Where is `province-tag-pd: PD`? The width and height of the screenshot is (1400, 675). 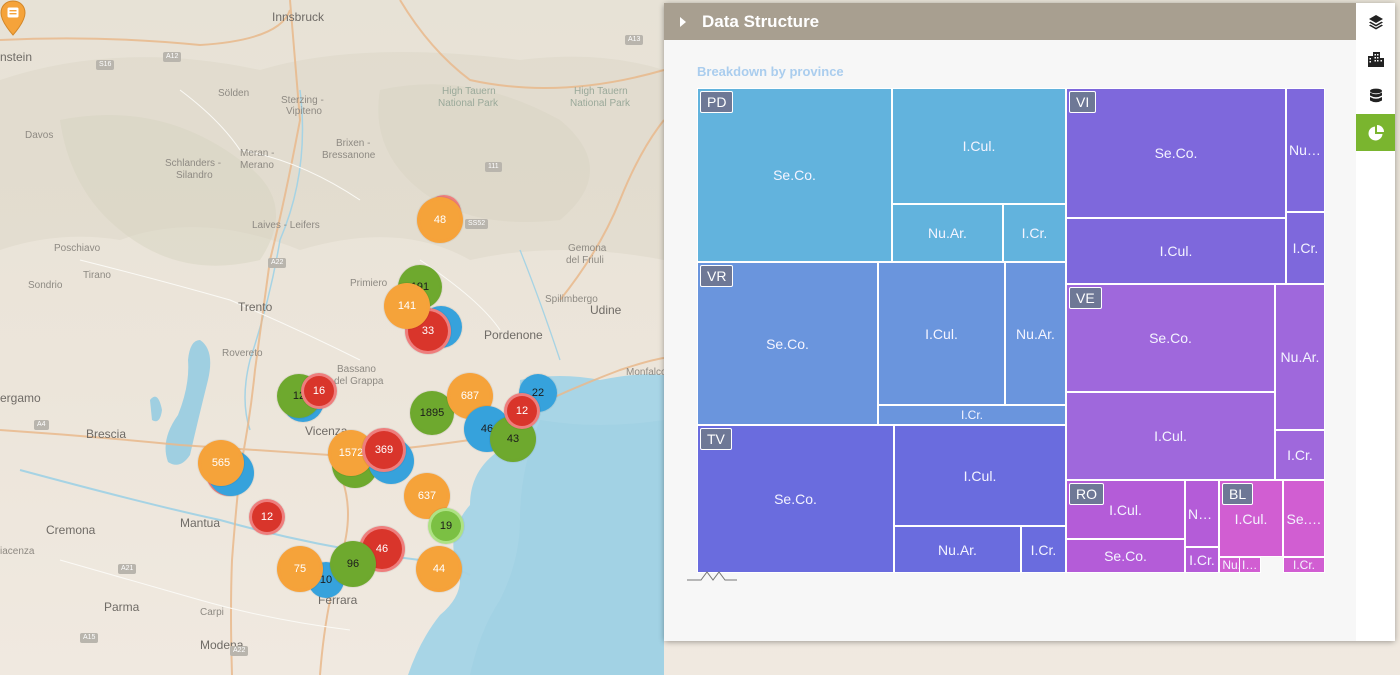 province-tag-pd: PD is located at coordinates (717, 102).